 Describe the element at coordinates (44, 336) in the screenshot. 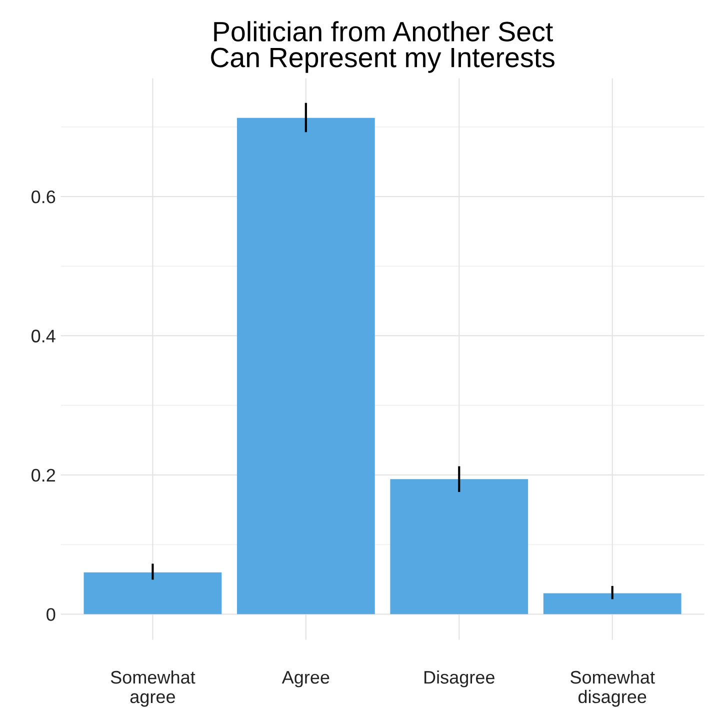

I see `y-tick-label: 0.4` at that location.